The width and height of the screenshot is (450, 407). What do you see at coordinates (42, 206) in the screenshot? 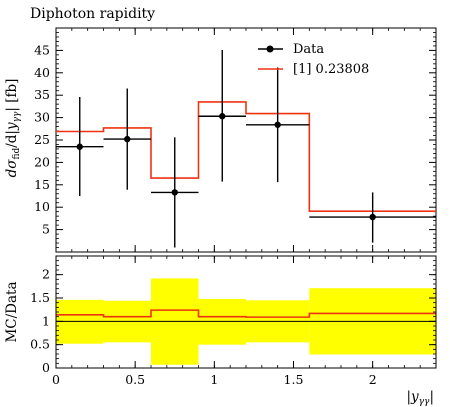
I see `main-y-tick-label: 10` at bounding box center [42, 206].